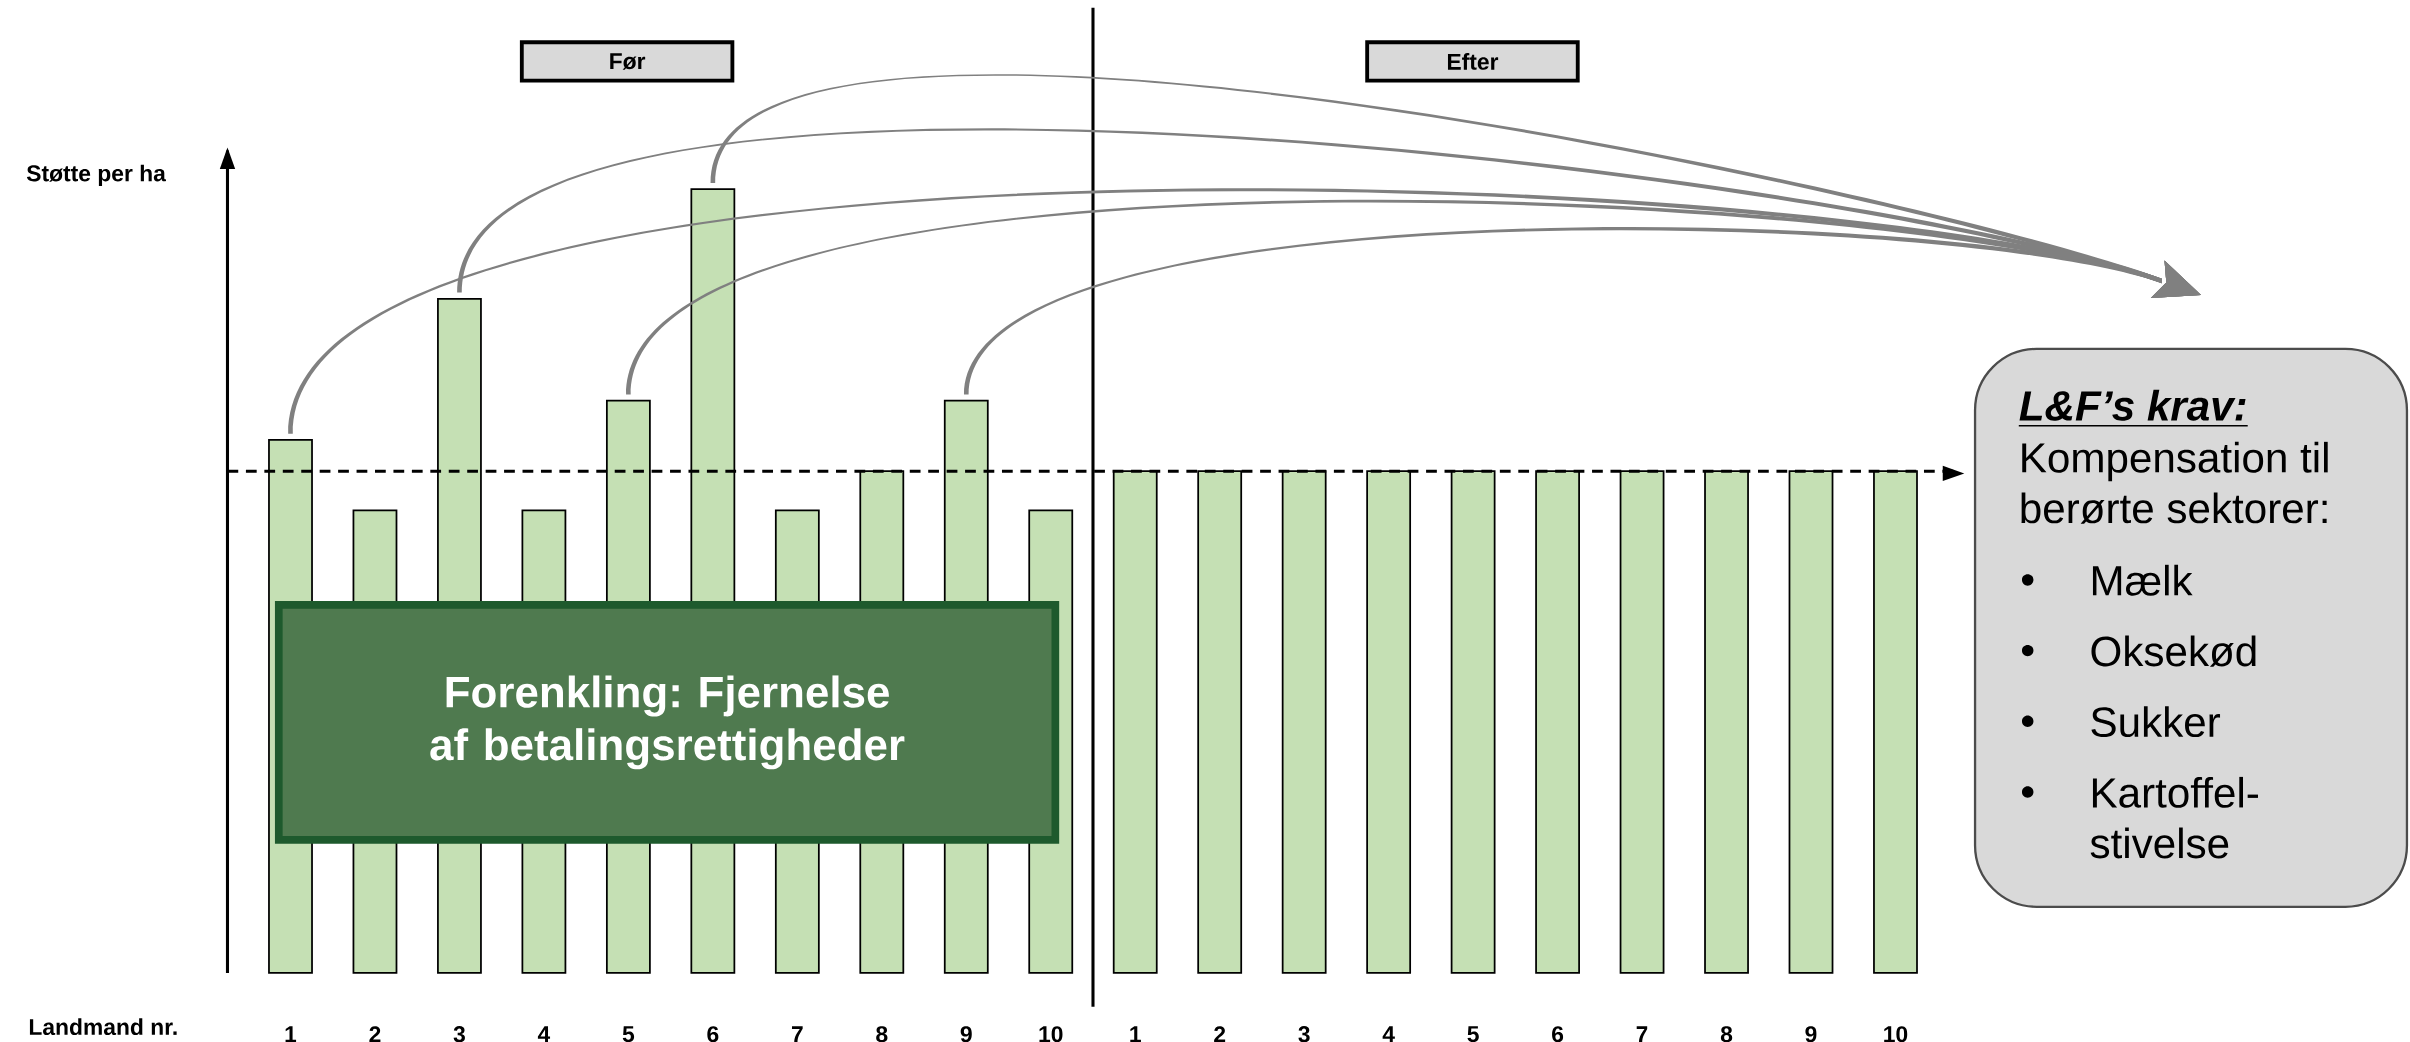 The image size is (2410, 1042). Describe the element at coordinates (2173, 651) in the screenshot. I see `text: Oksekød` at that location.